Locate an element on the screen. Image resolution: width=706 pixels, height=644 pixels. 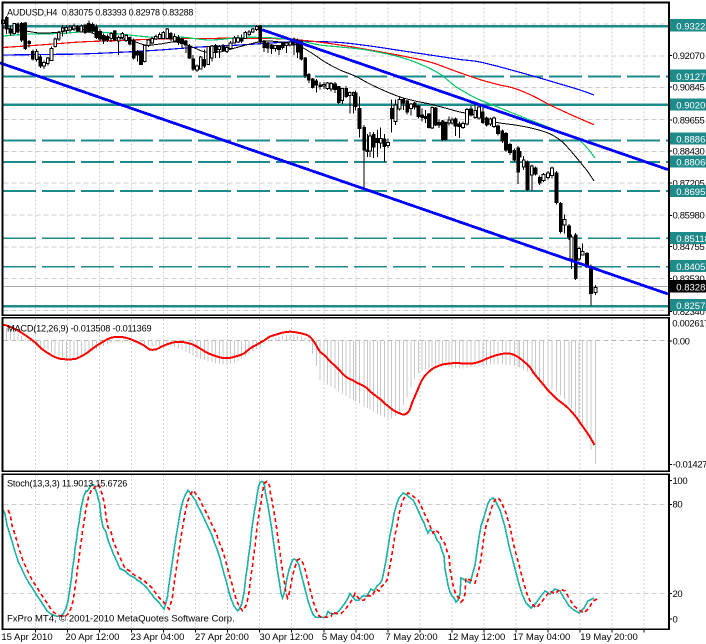
svg-text: 20 is located at coordinates (678, 594).